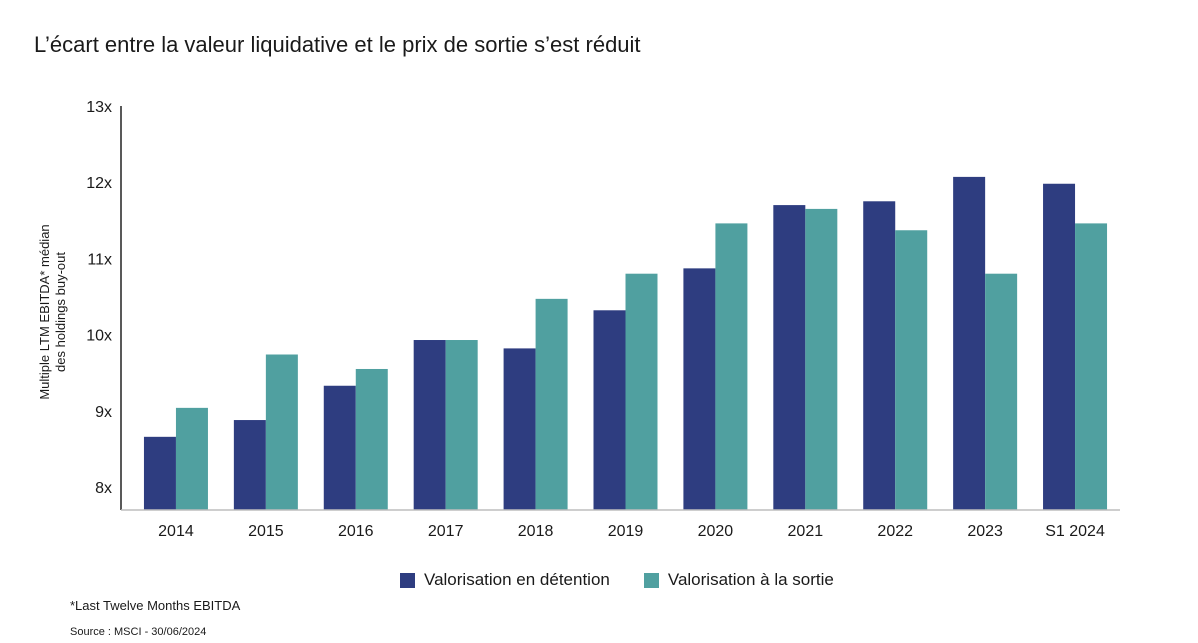 The image size is (1198, 643). What do you see at coordinates (716, 531) in the screenshot?
I see `x-tick-label: 2020` at bounding box center [716, 531].